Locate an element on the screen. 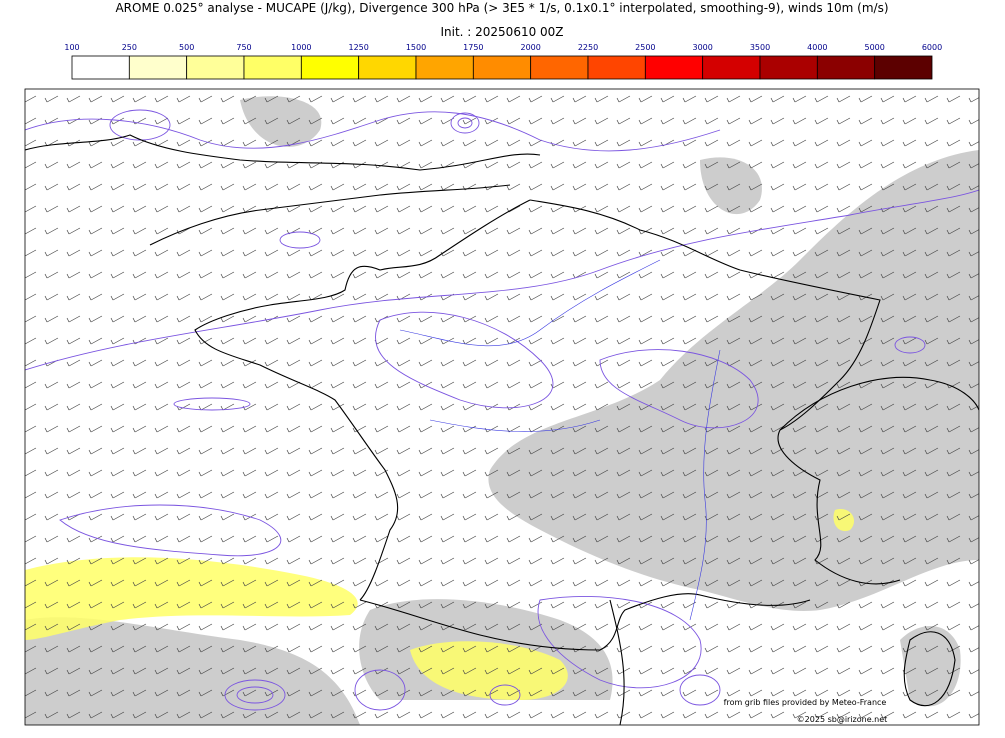  colorbar-label: 3000 is located at coordinates (702, 47).